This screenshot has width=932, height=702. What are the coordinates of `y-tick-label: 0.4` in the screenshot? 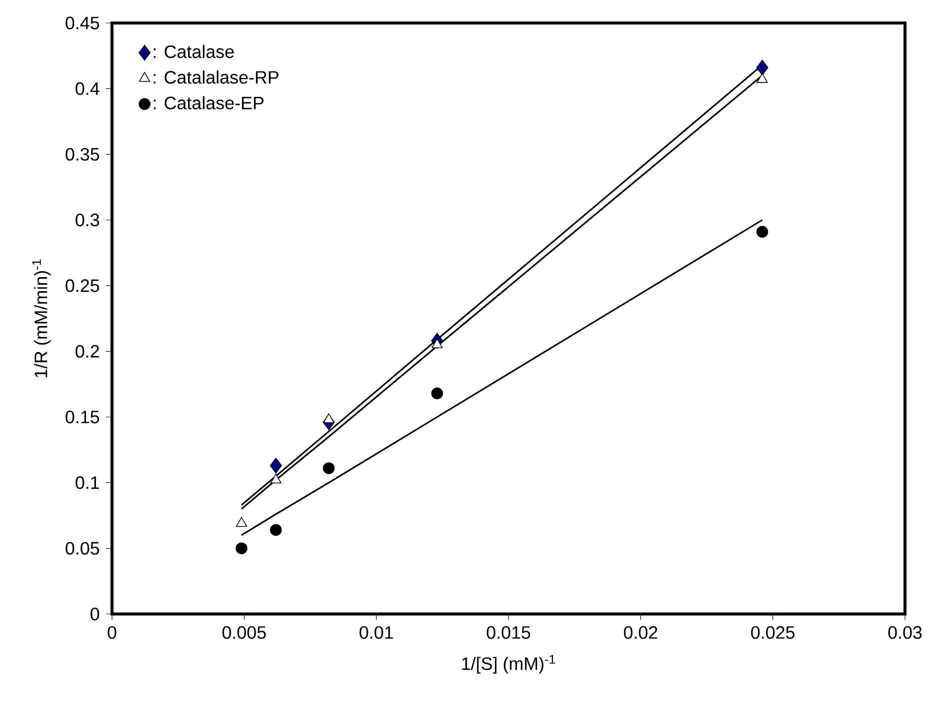 It's located at (88, 89).